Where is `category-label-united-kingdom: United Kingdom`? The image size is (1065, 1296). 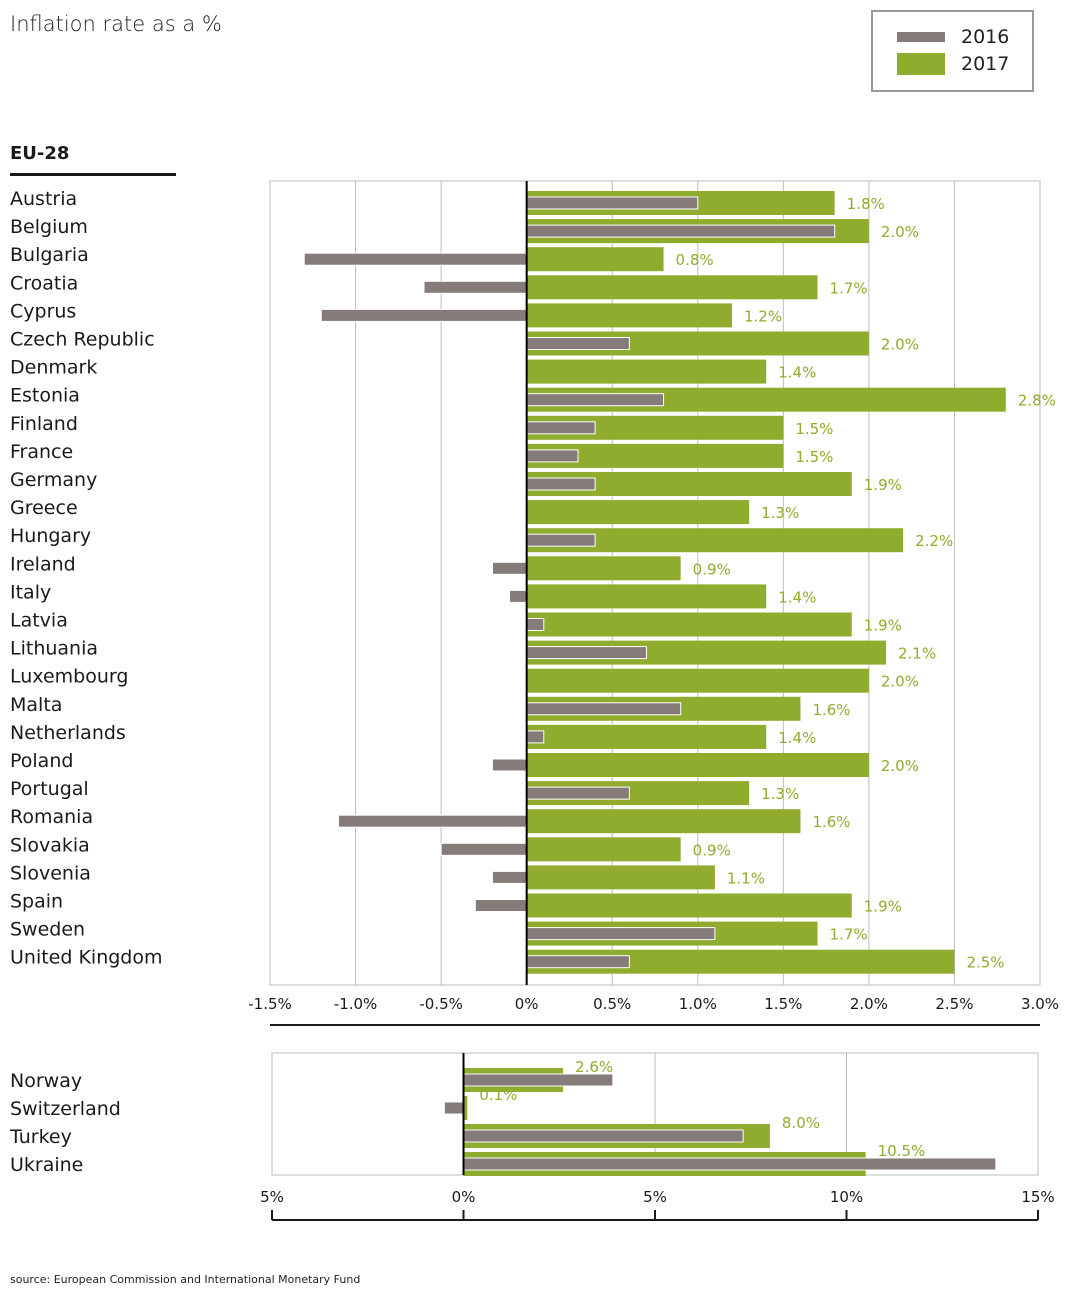 category-label-united-kingdom: United Kingdom is located at coordinates (86, 958).